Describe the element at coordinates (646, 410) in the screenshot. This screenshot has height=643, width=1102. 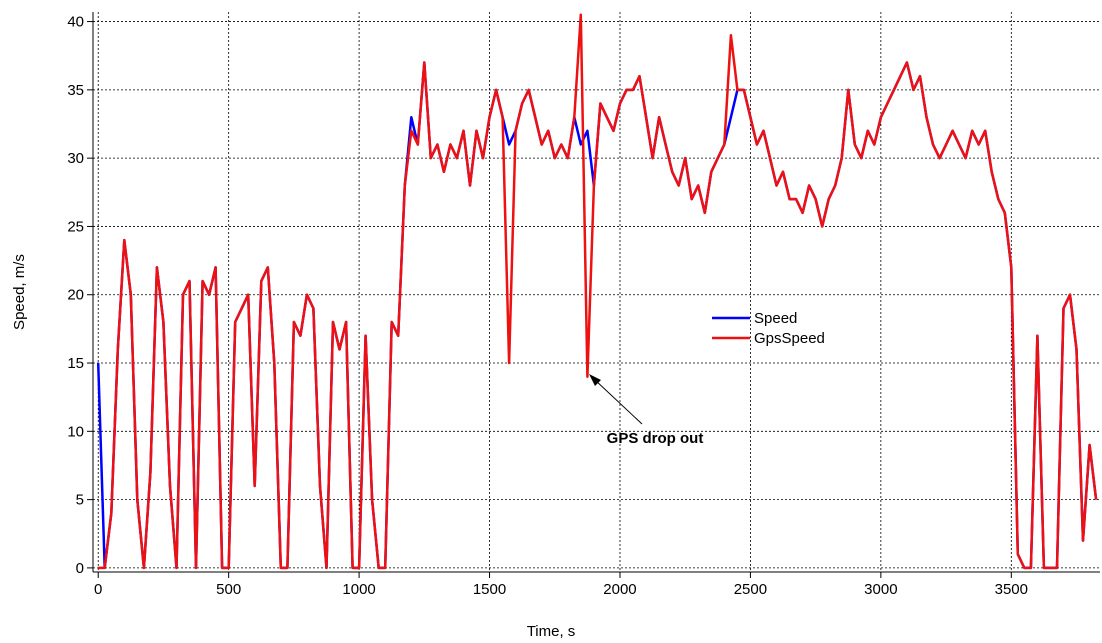
I see `annotation: GPS drop out` at that location.